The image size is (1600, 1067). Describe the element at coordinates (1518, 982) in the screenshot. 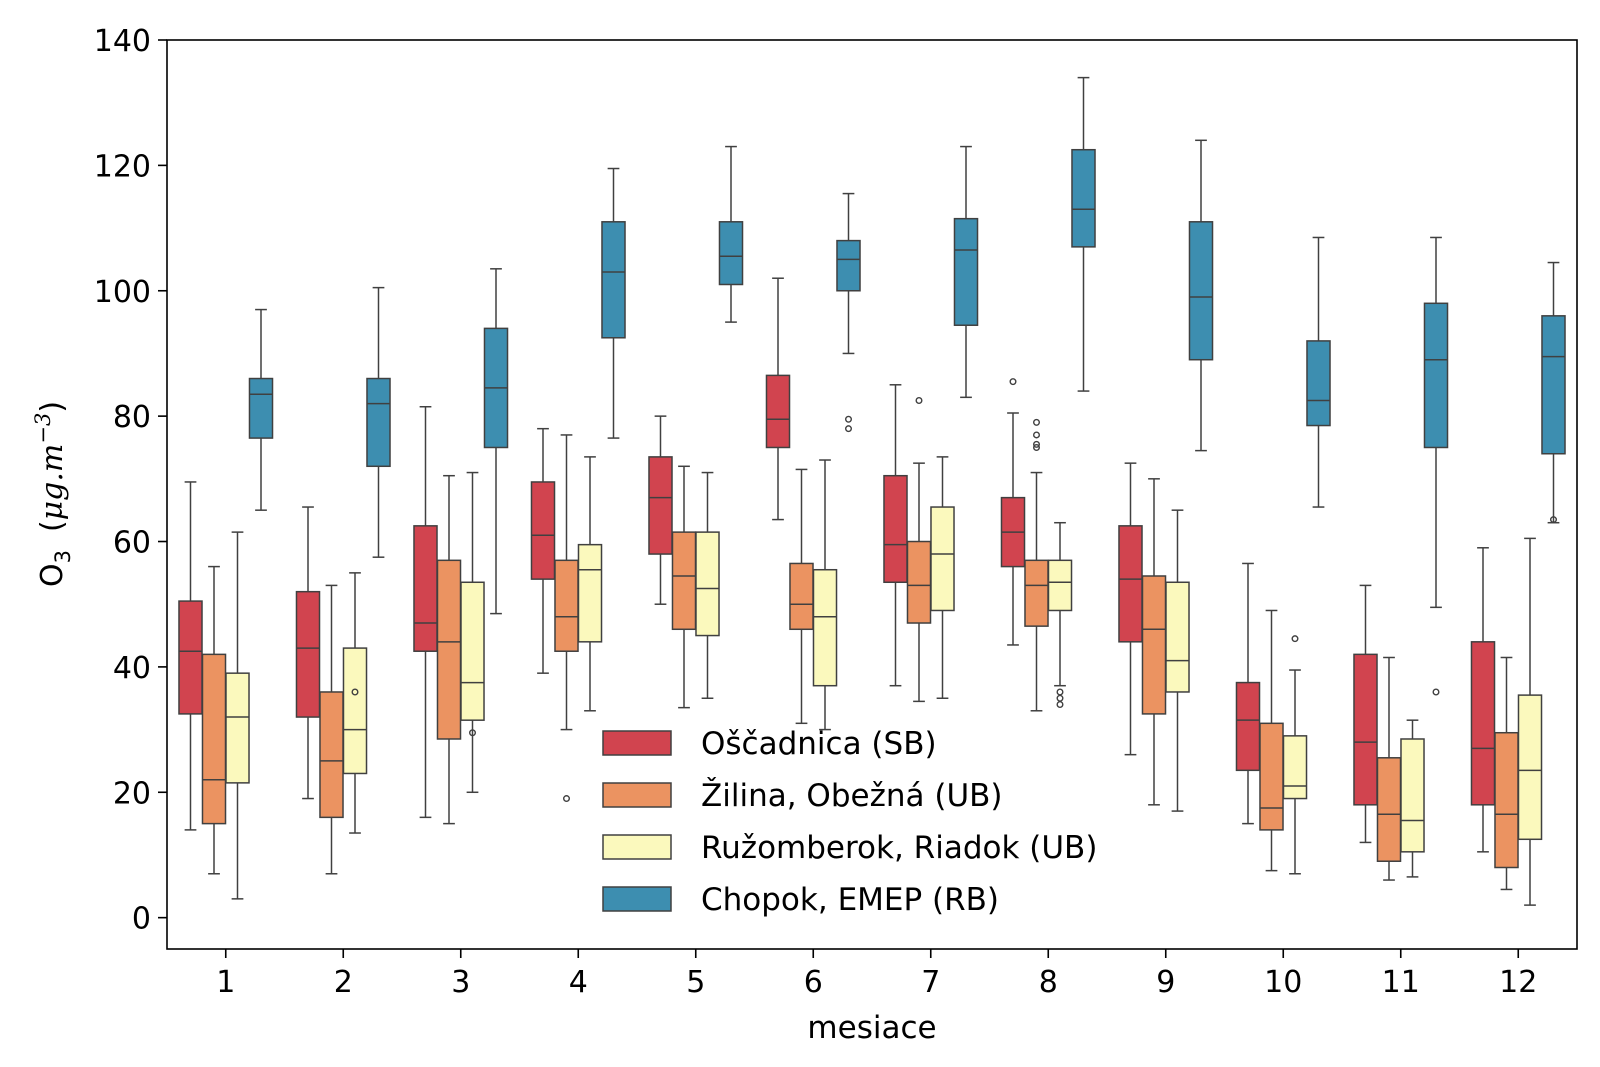

I see `x-tick-label: 12` at that location.